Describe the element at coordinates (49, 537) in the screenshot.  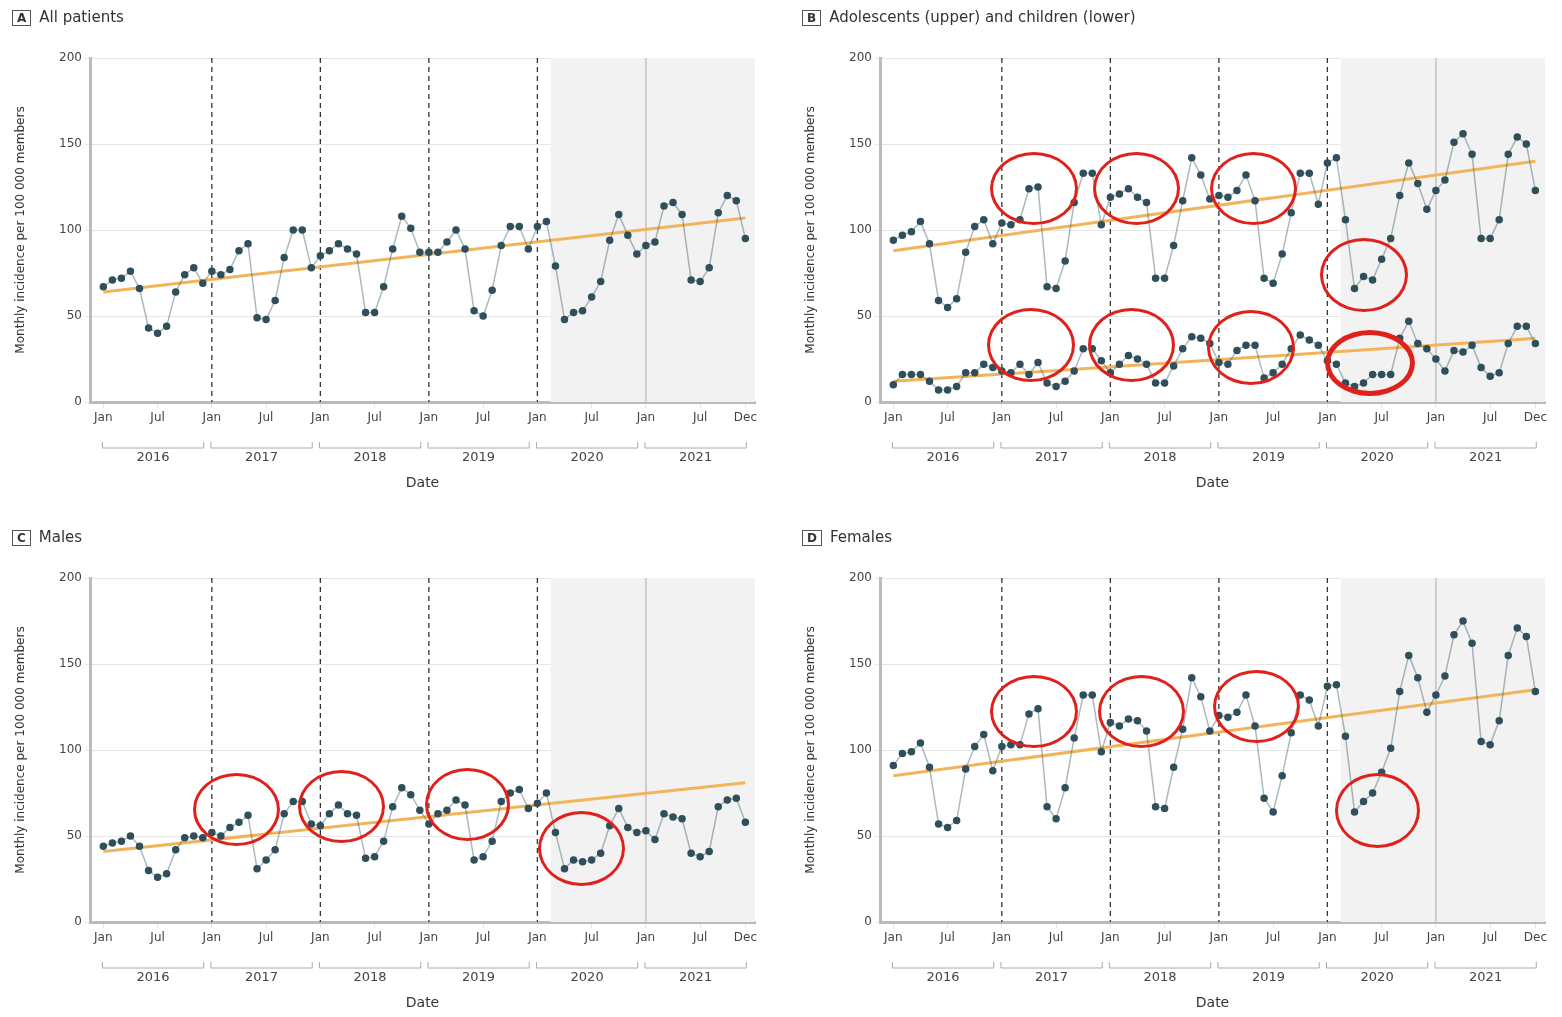
I see `chart-title: C Males` at that location.